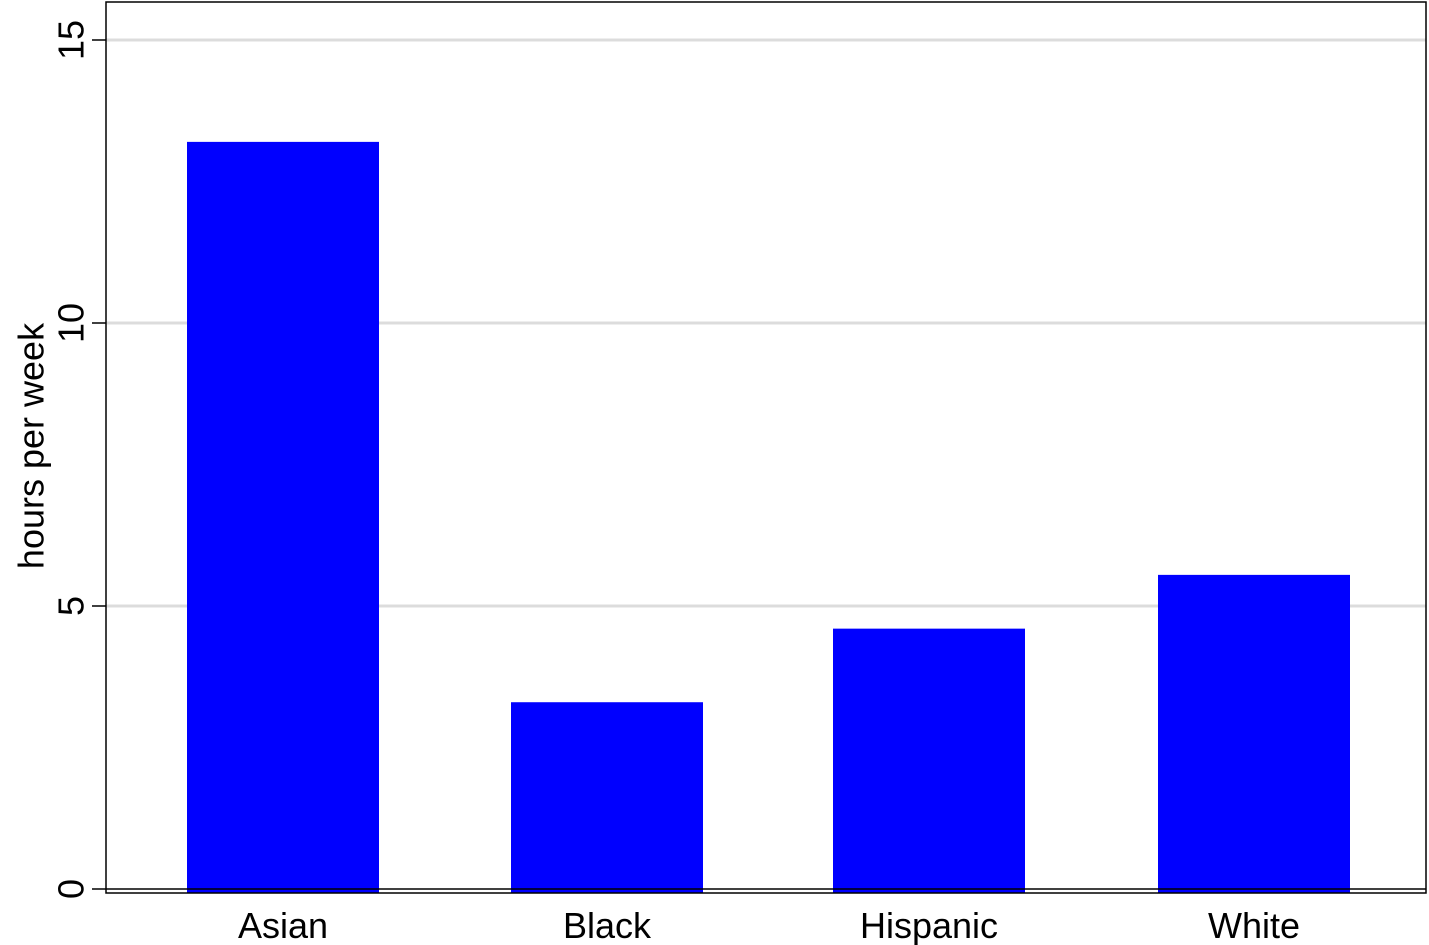 The height and width of the screenshot is (945, 1429). What do you see at coordinates (929, 925) in the screenshot?
I see `x-tick-label-hispanic: Hispanic` at bounding box center [929, 925].